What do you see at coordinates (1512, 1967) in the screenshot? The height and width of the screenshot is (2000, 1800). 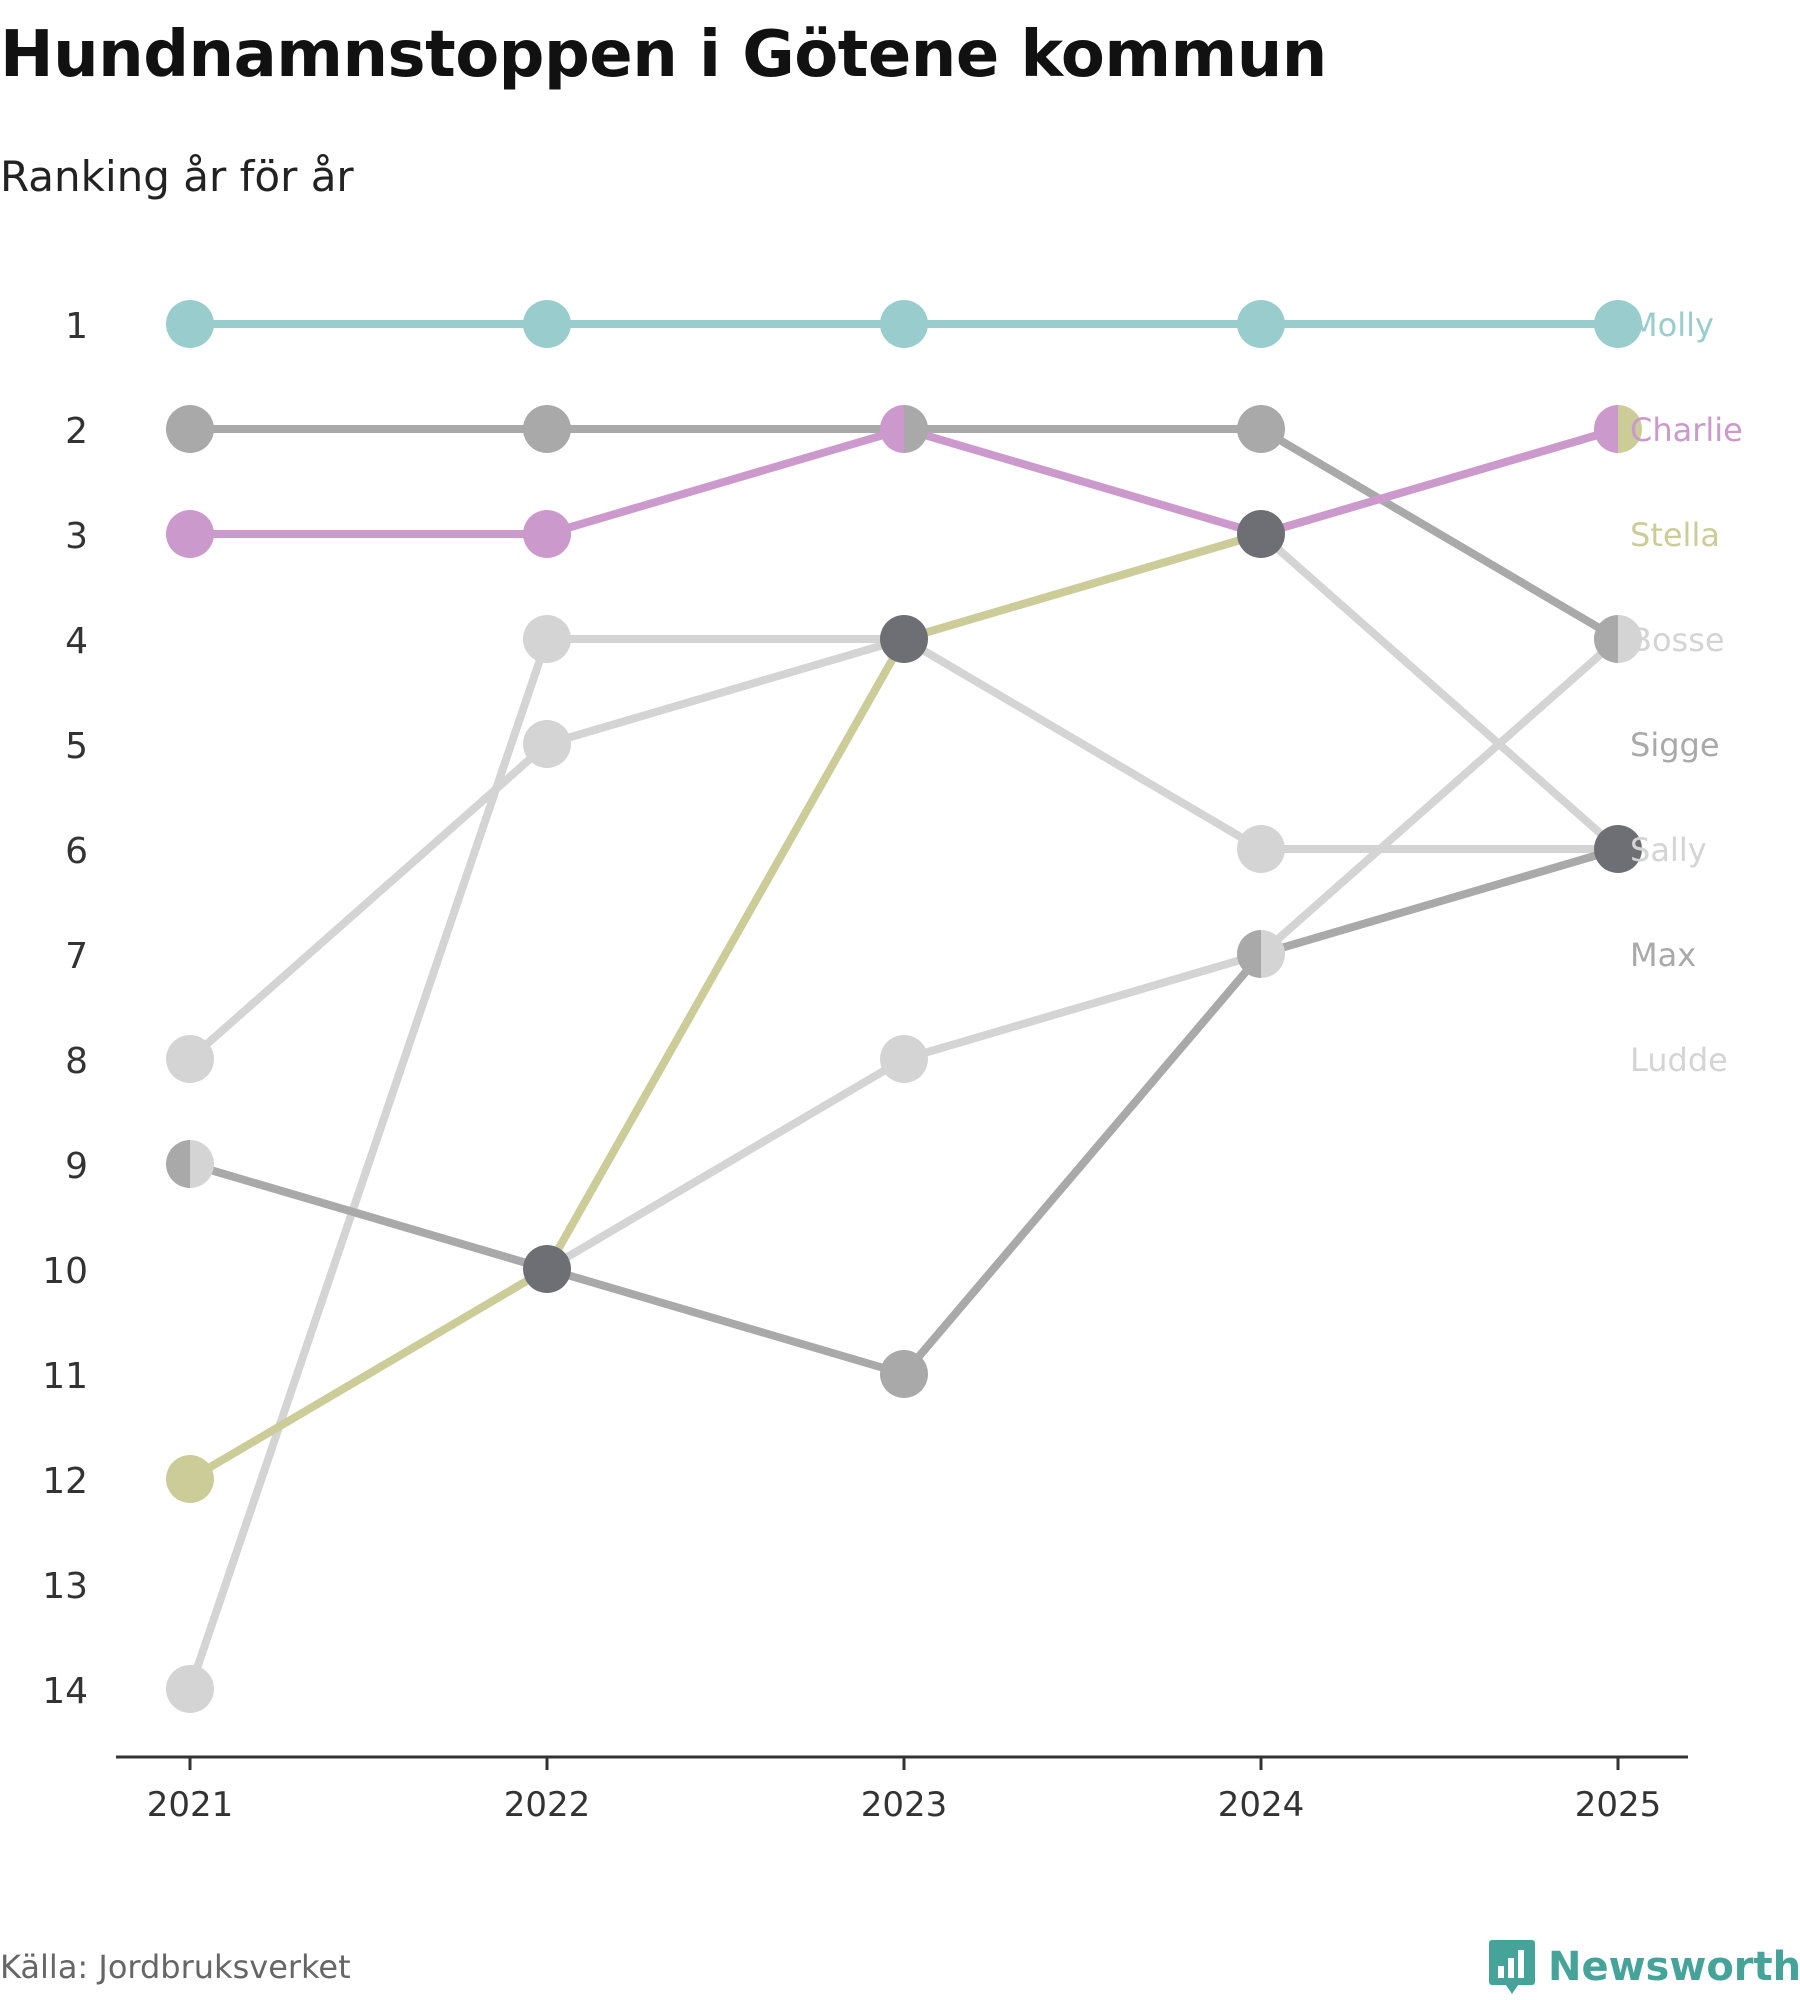 I see `bar-chart-speech-bubble-icon` at bounding box center [1512, 1967].